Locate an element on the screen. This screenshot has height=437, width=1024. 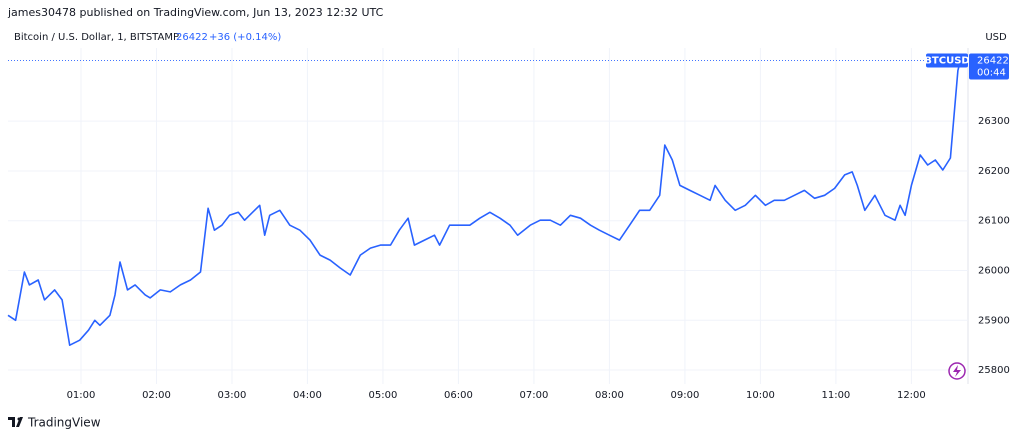
price-tag is located at coordinates (989, 66).